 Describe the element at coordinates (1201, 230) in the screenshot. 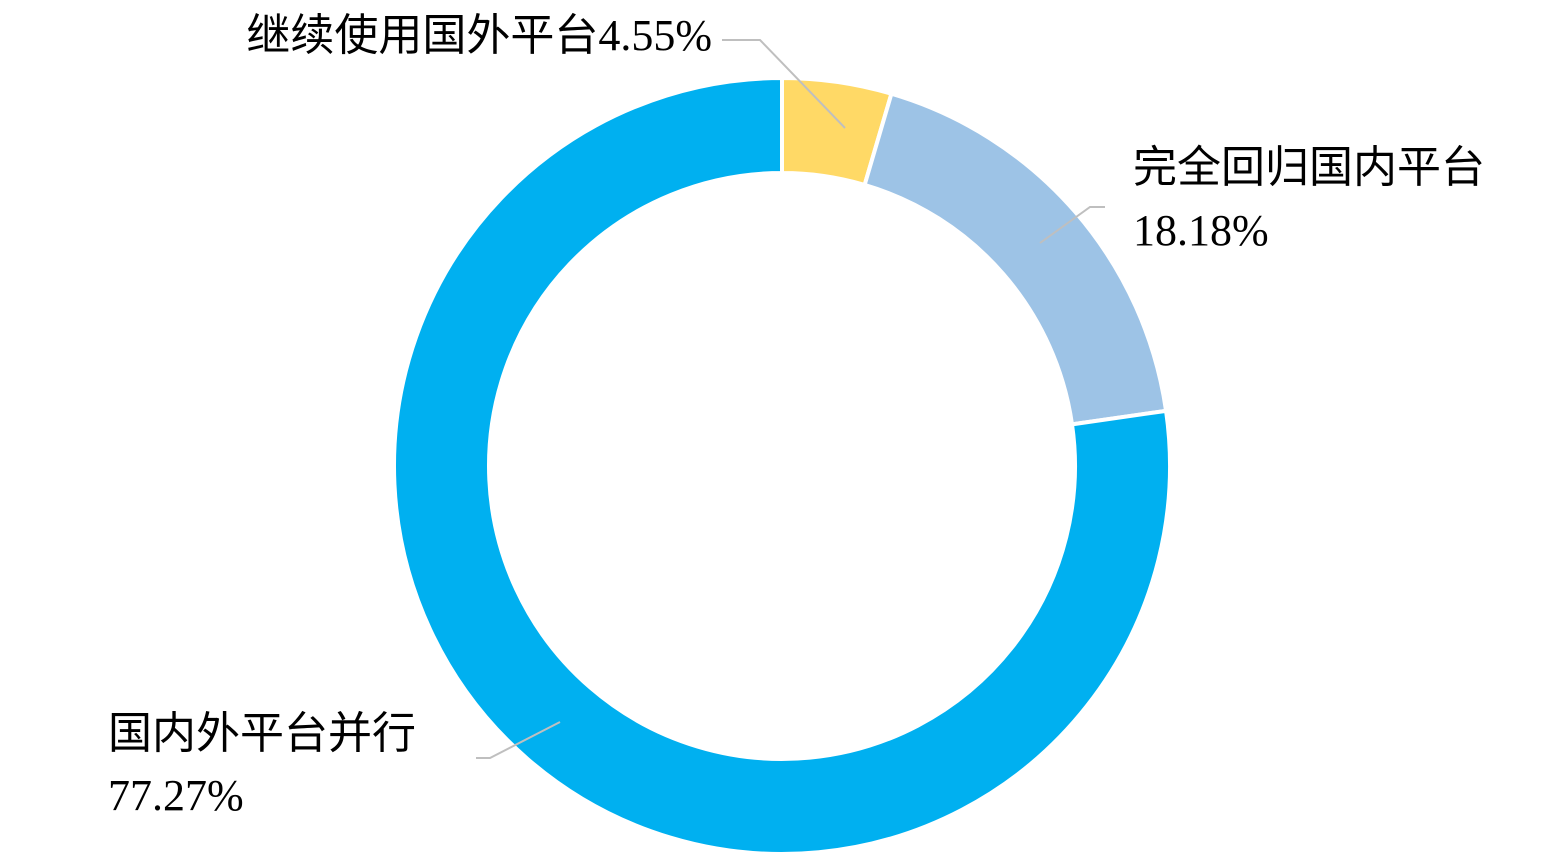

I see `value-label: 18.18%` at that location.